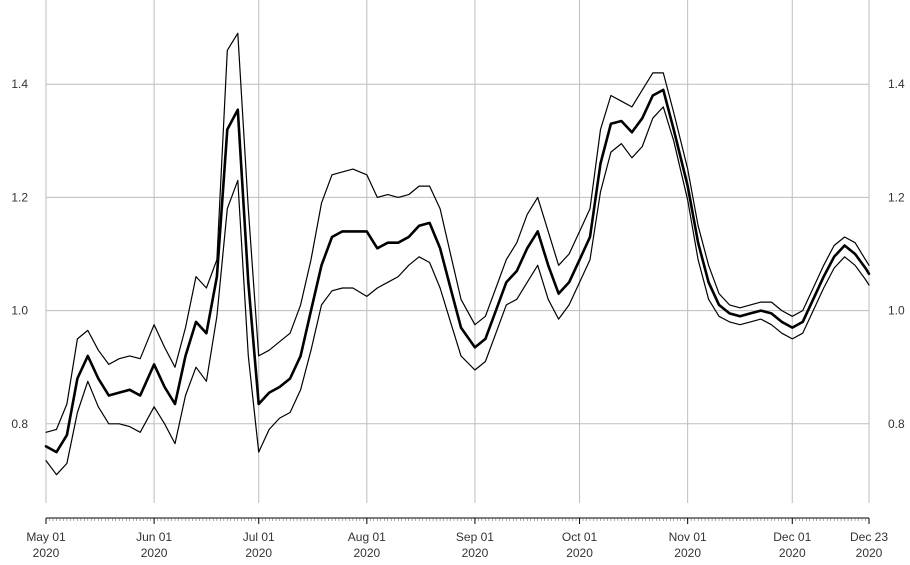 This screenshot has width=910, height=565. Describe the element at coordinates (19, 424) in the screenshot. I see `y-tick-label-left: 0.8` at that location.